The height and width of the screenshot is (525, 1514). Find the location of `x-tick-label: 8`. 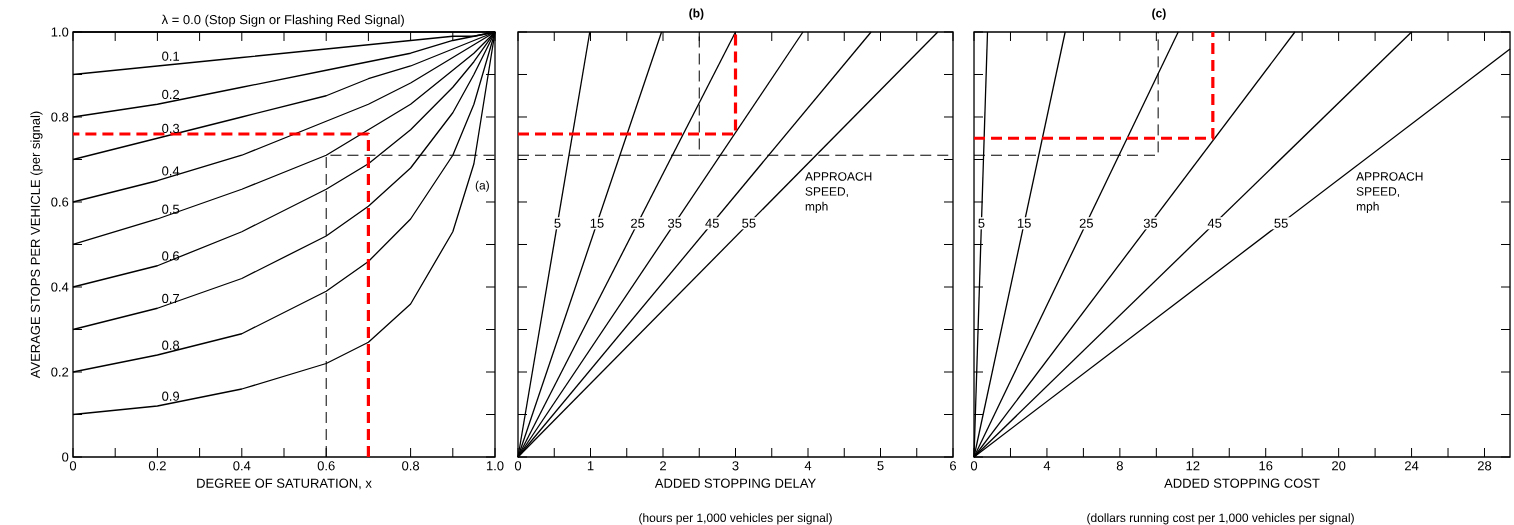

x-tick-label: 8 is located at coordinates (1119, 466).